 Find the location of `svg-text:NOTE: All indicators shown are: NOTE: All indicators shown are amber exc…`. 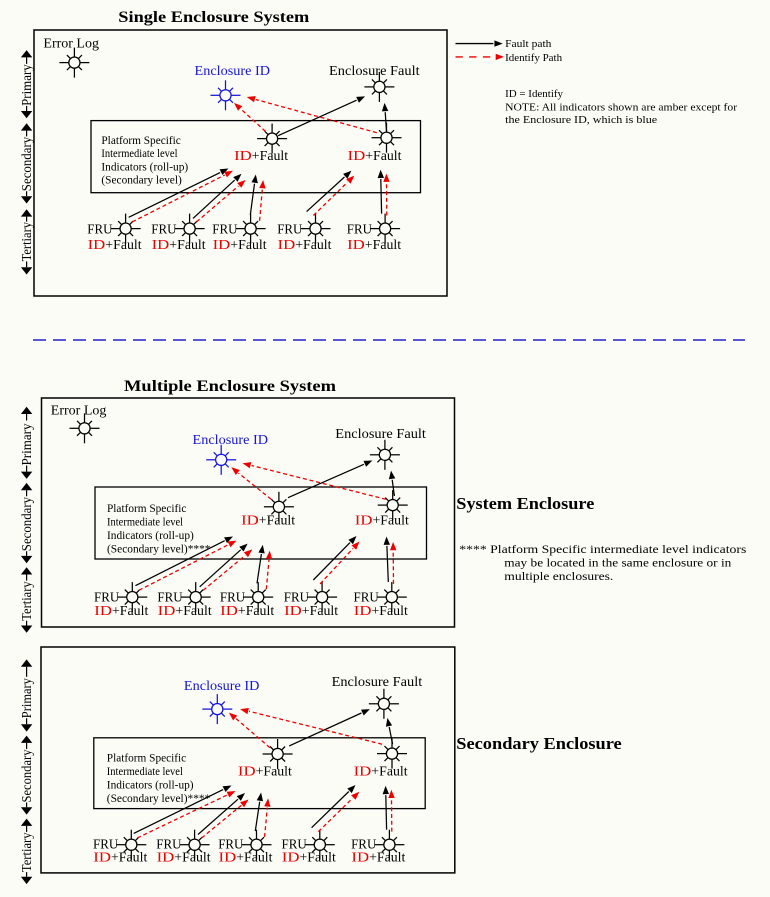

svg-text:NOTE: All indicators shown are: NOTE: All indicators shown are amber exc… is located at coordinates (621, 107).